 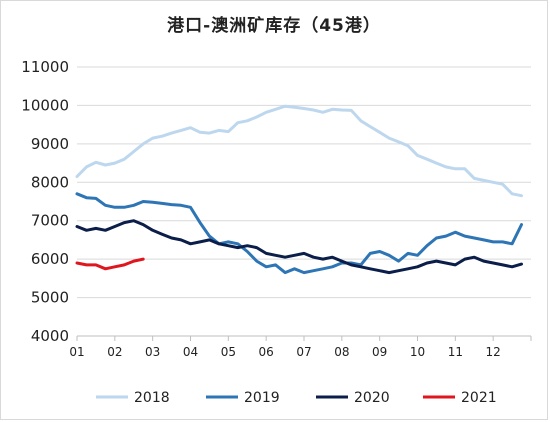 I want to click on y-tick-label: 4000, so click(x=50, y=336).